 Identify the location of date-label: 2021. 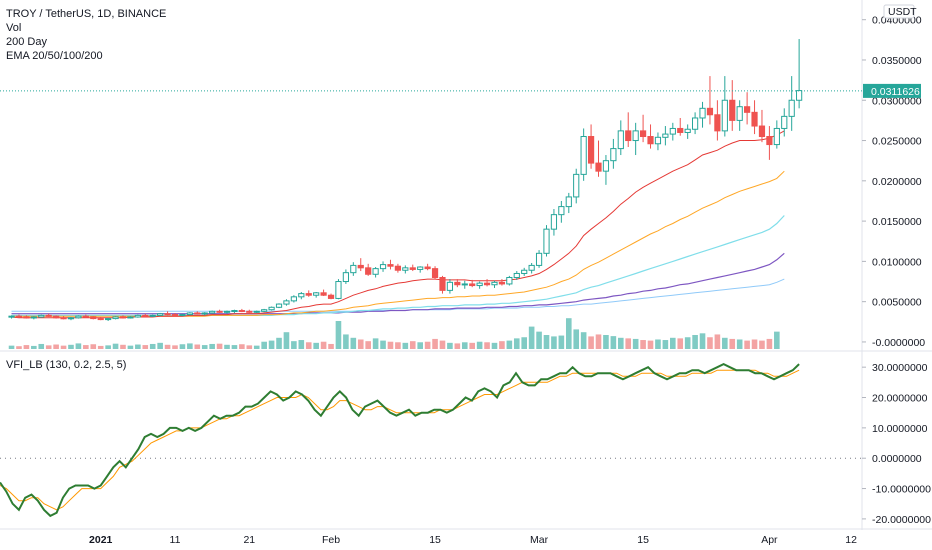
(101, 540).